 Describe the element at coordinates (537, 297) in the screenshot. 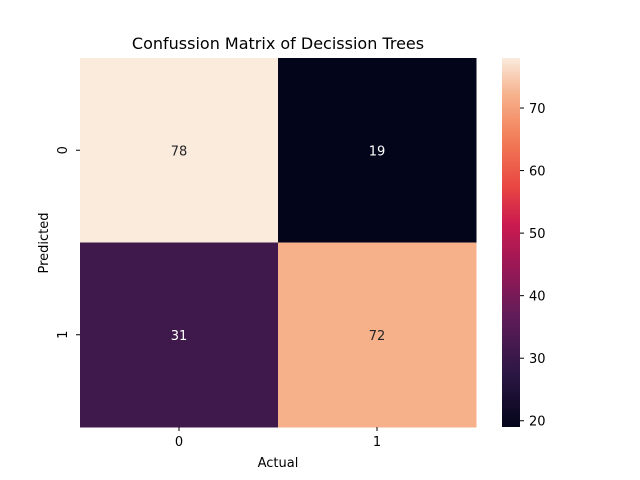

I see `colorbar-tick-label: 40` at that location.